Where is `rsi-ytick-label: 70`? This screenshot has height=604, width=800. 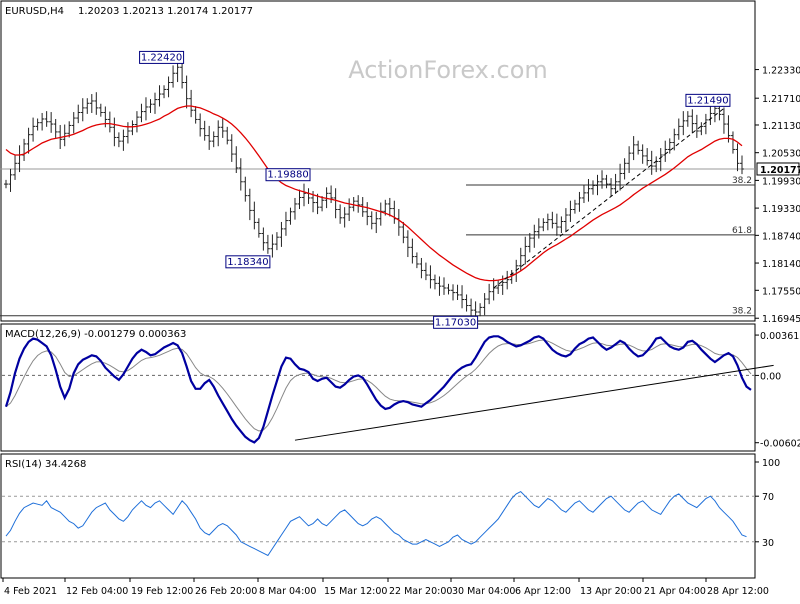
rsi-ytick-label: 70 is located at coordinates (768, 497).